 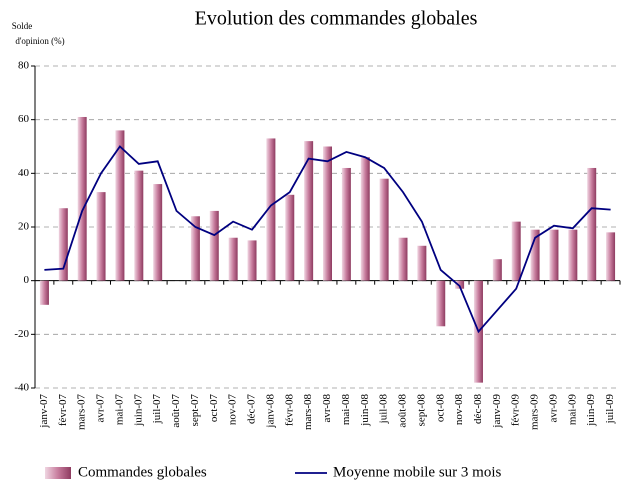 I want to click on x-tick-label: avr-09, so click(x=553, y=408).